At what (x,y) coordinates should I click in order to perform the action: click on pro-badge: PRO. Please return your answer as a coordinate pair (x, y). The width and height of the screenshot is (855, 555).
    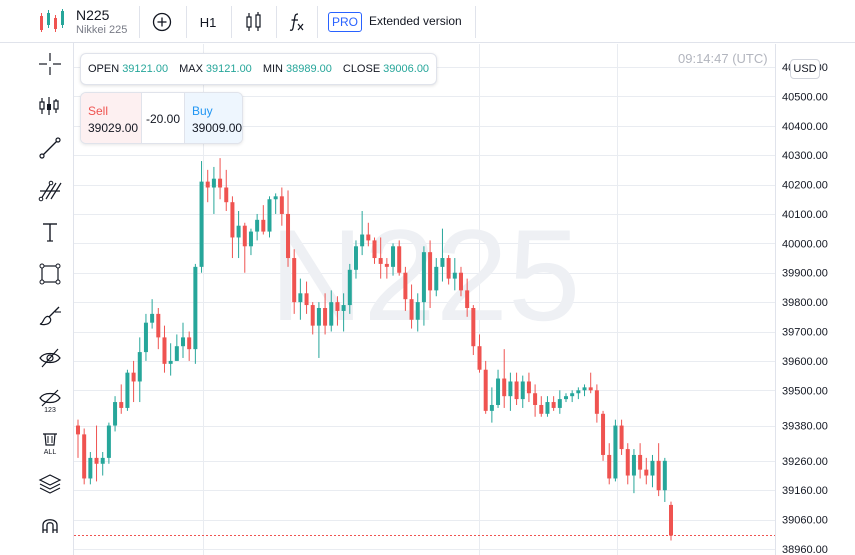
    Looking at the image, I should click on (345, 22).